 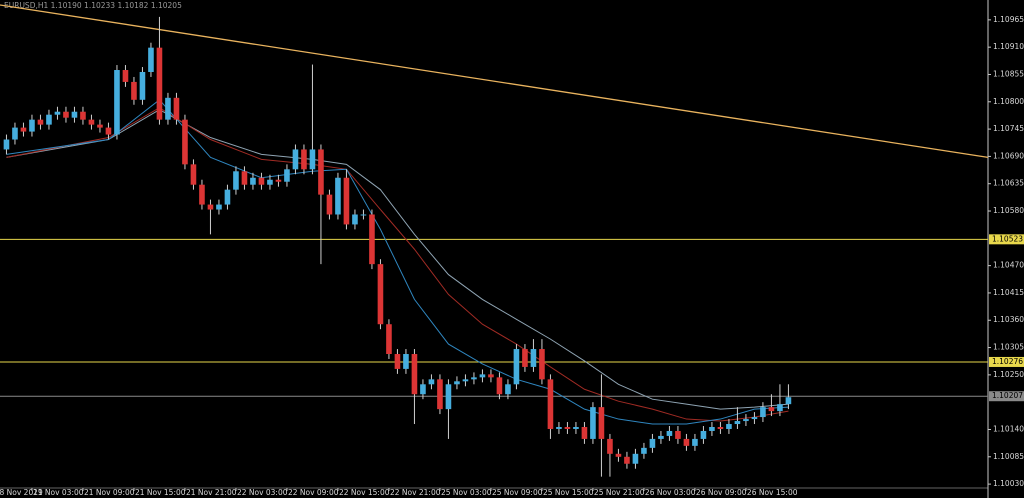 I want to click on y-tick-label: 1.10910, so click(x=1008, y=46).